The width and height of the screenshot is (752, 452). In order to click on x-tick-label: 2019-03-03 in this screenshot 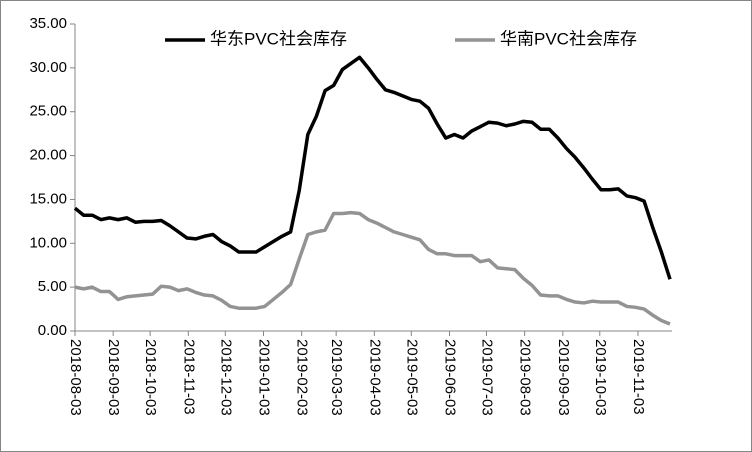, I will do `click(336, 377)`.